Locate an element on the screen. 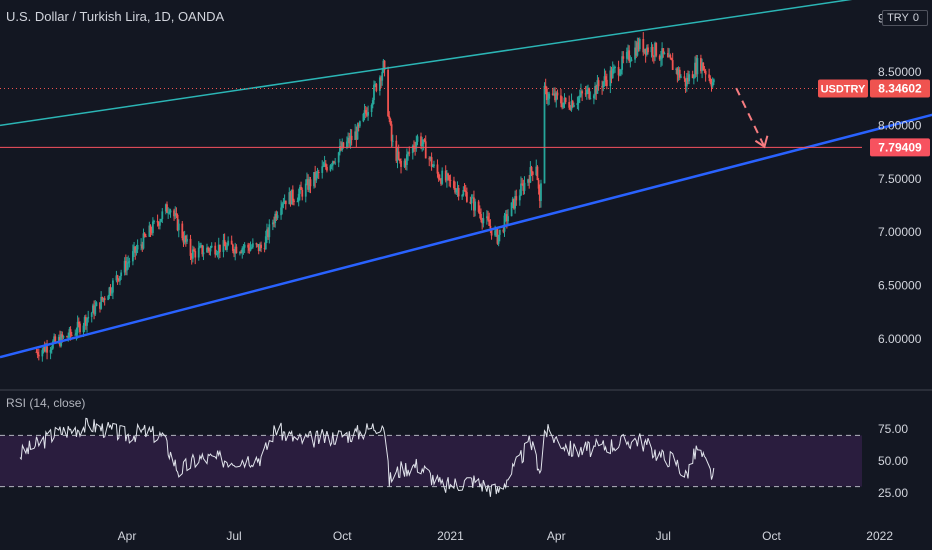 Image resolution: width=932 pixels, height=550 pixels. currency-selector: TRY 0 is located at coordinates (905, 18).